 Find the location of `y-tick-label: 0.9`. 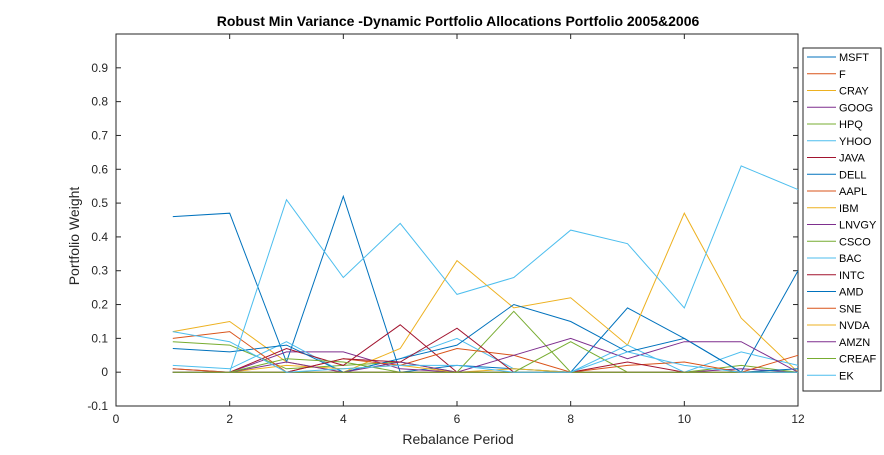

y-tick-label: 0.9 is located at coordinates (99, 68).